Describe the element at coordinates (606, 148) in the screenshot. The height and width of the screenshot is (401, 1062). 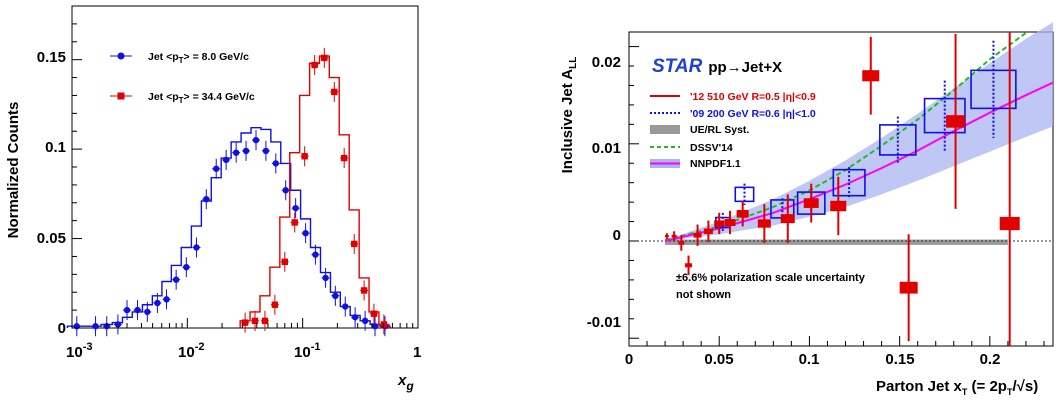
I see `right-ytick-label: 0.01` at that location.